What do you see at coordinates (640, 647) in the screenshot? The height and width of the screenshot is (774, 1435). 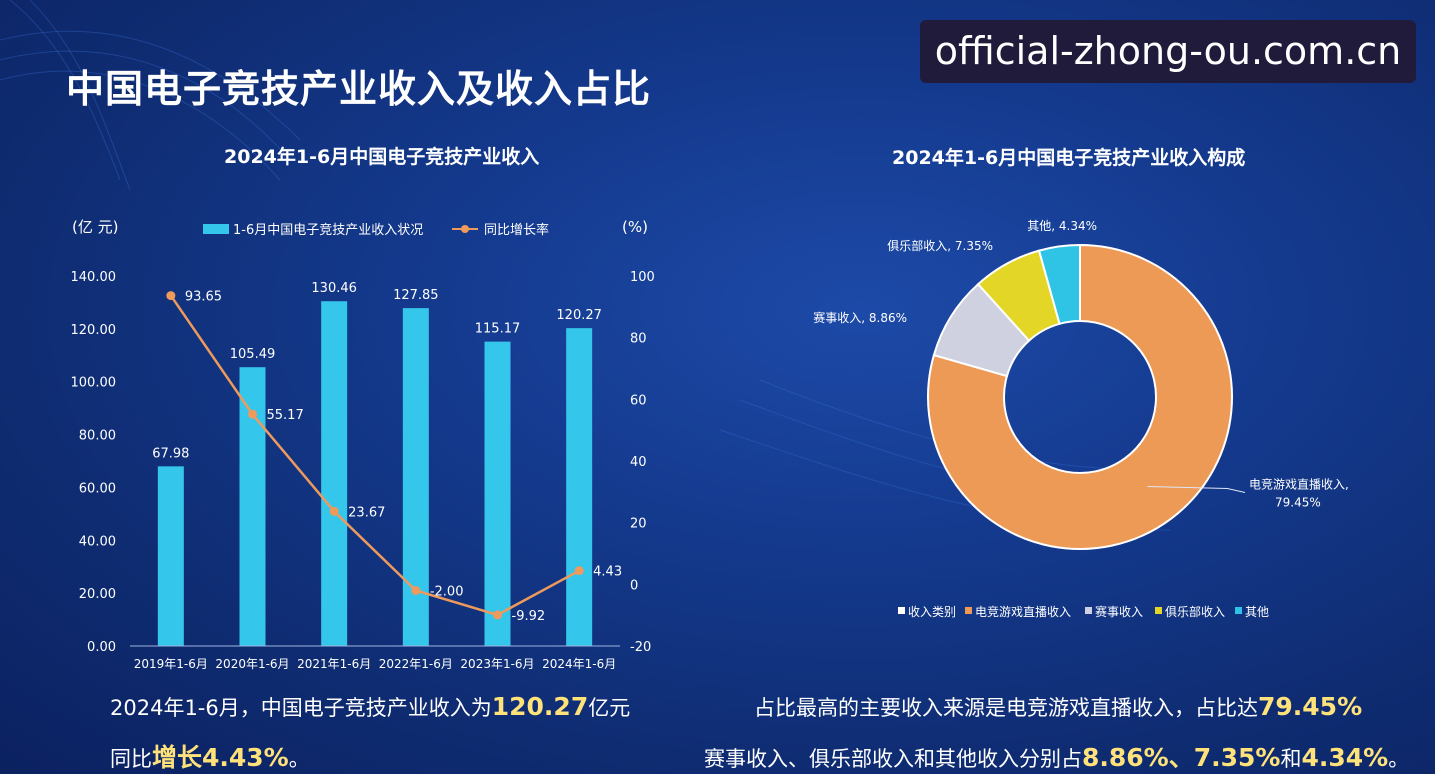 I see `y-right-tick-label: -20` at bounding box center [640, 647].